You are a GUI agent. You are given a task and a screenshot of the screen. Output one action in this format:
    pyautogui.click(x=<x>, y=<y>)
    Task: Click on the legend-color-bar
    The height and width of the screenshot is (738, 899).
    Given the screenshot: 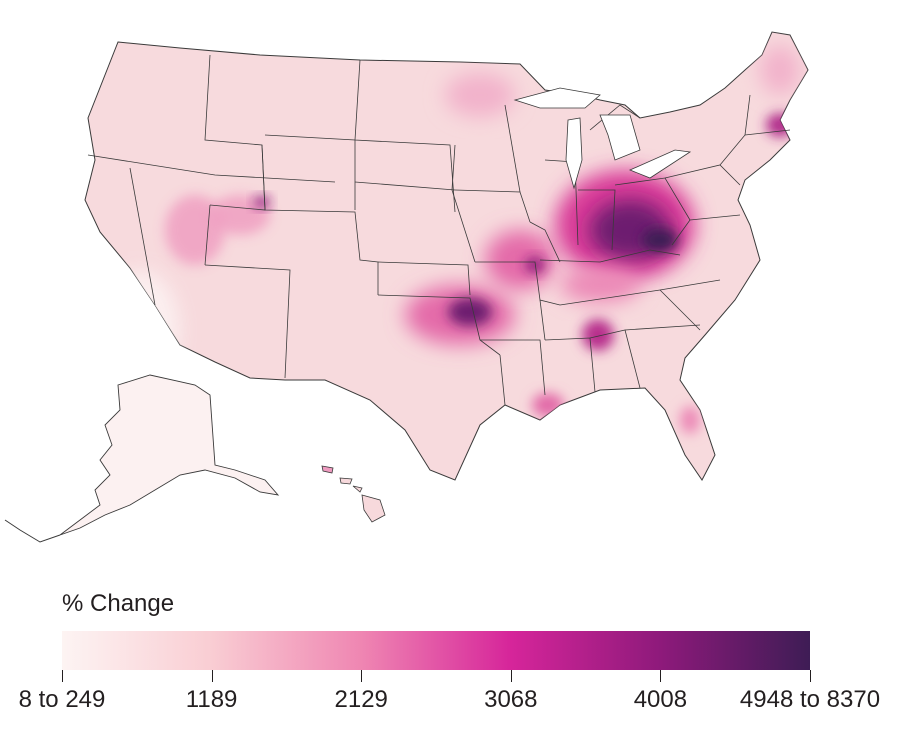 What is the action you would take?
    pyautogui.click(x=436, y=650)
    